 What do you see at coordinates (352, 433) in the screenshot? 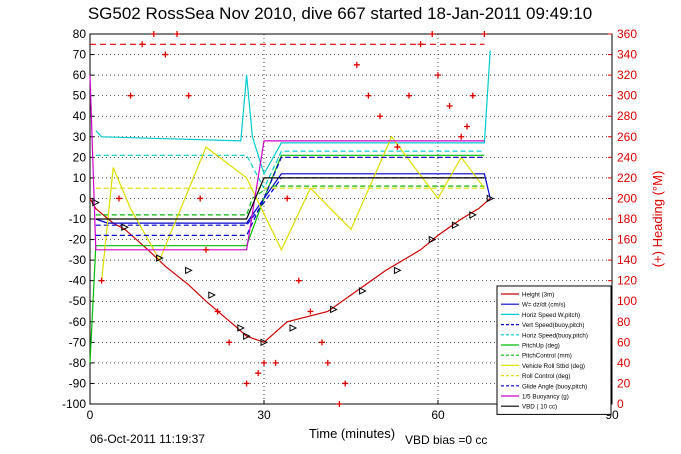
I see `x-axis-label: Time (minutes)` at bounding box center [352, 433].